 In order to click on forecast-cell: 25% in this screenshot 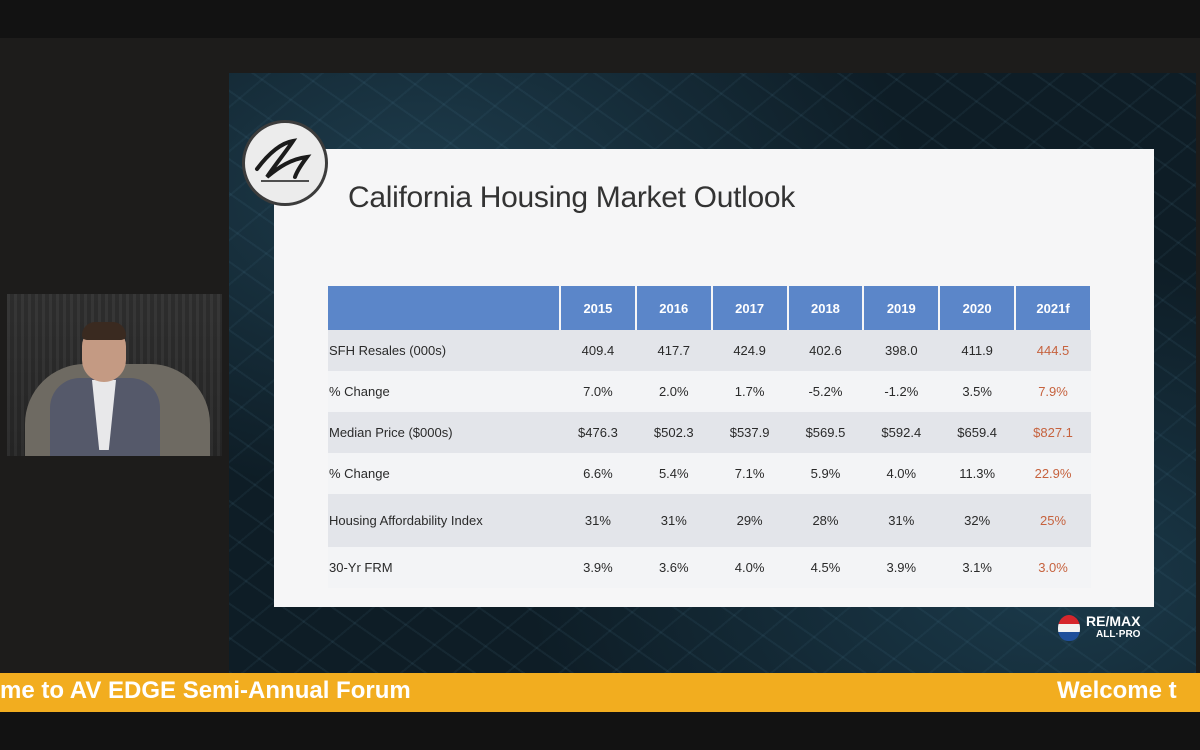, I will do `click(1053, 520)`.